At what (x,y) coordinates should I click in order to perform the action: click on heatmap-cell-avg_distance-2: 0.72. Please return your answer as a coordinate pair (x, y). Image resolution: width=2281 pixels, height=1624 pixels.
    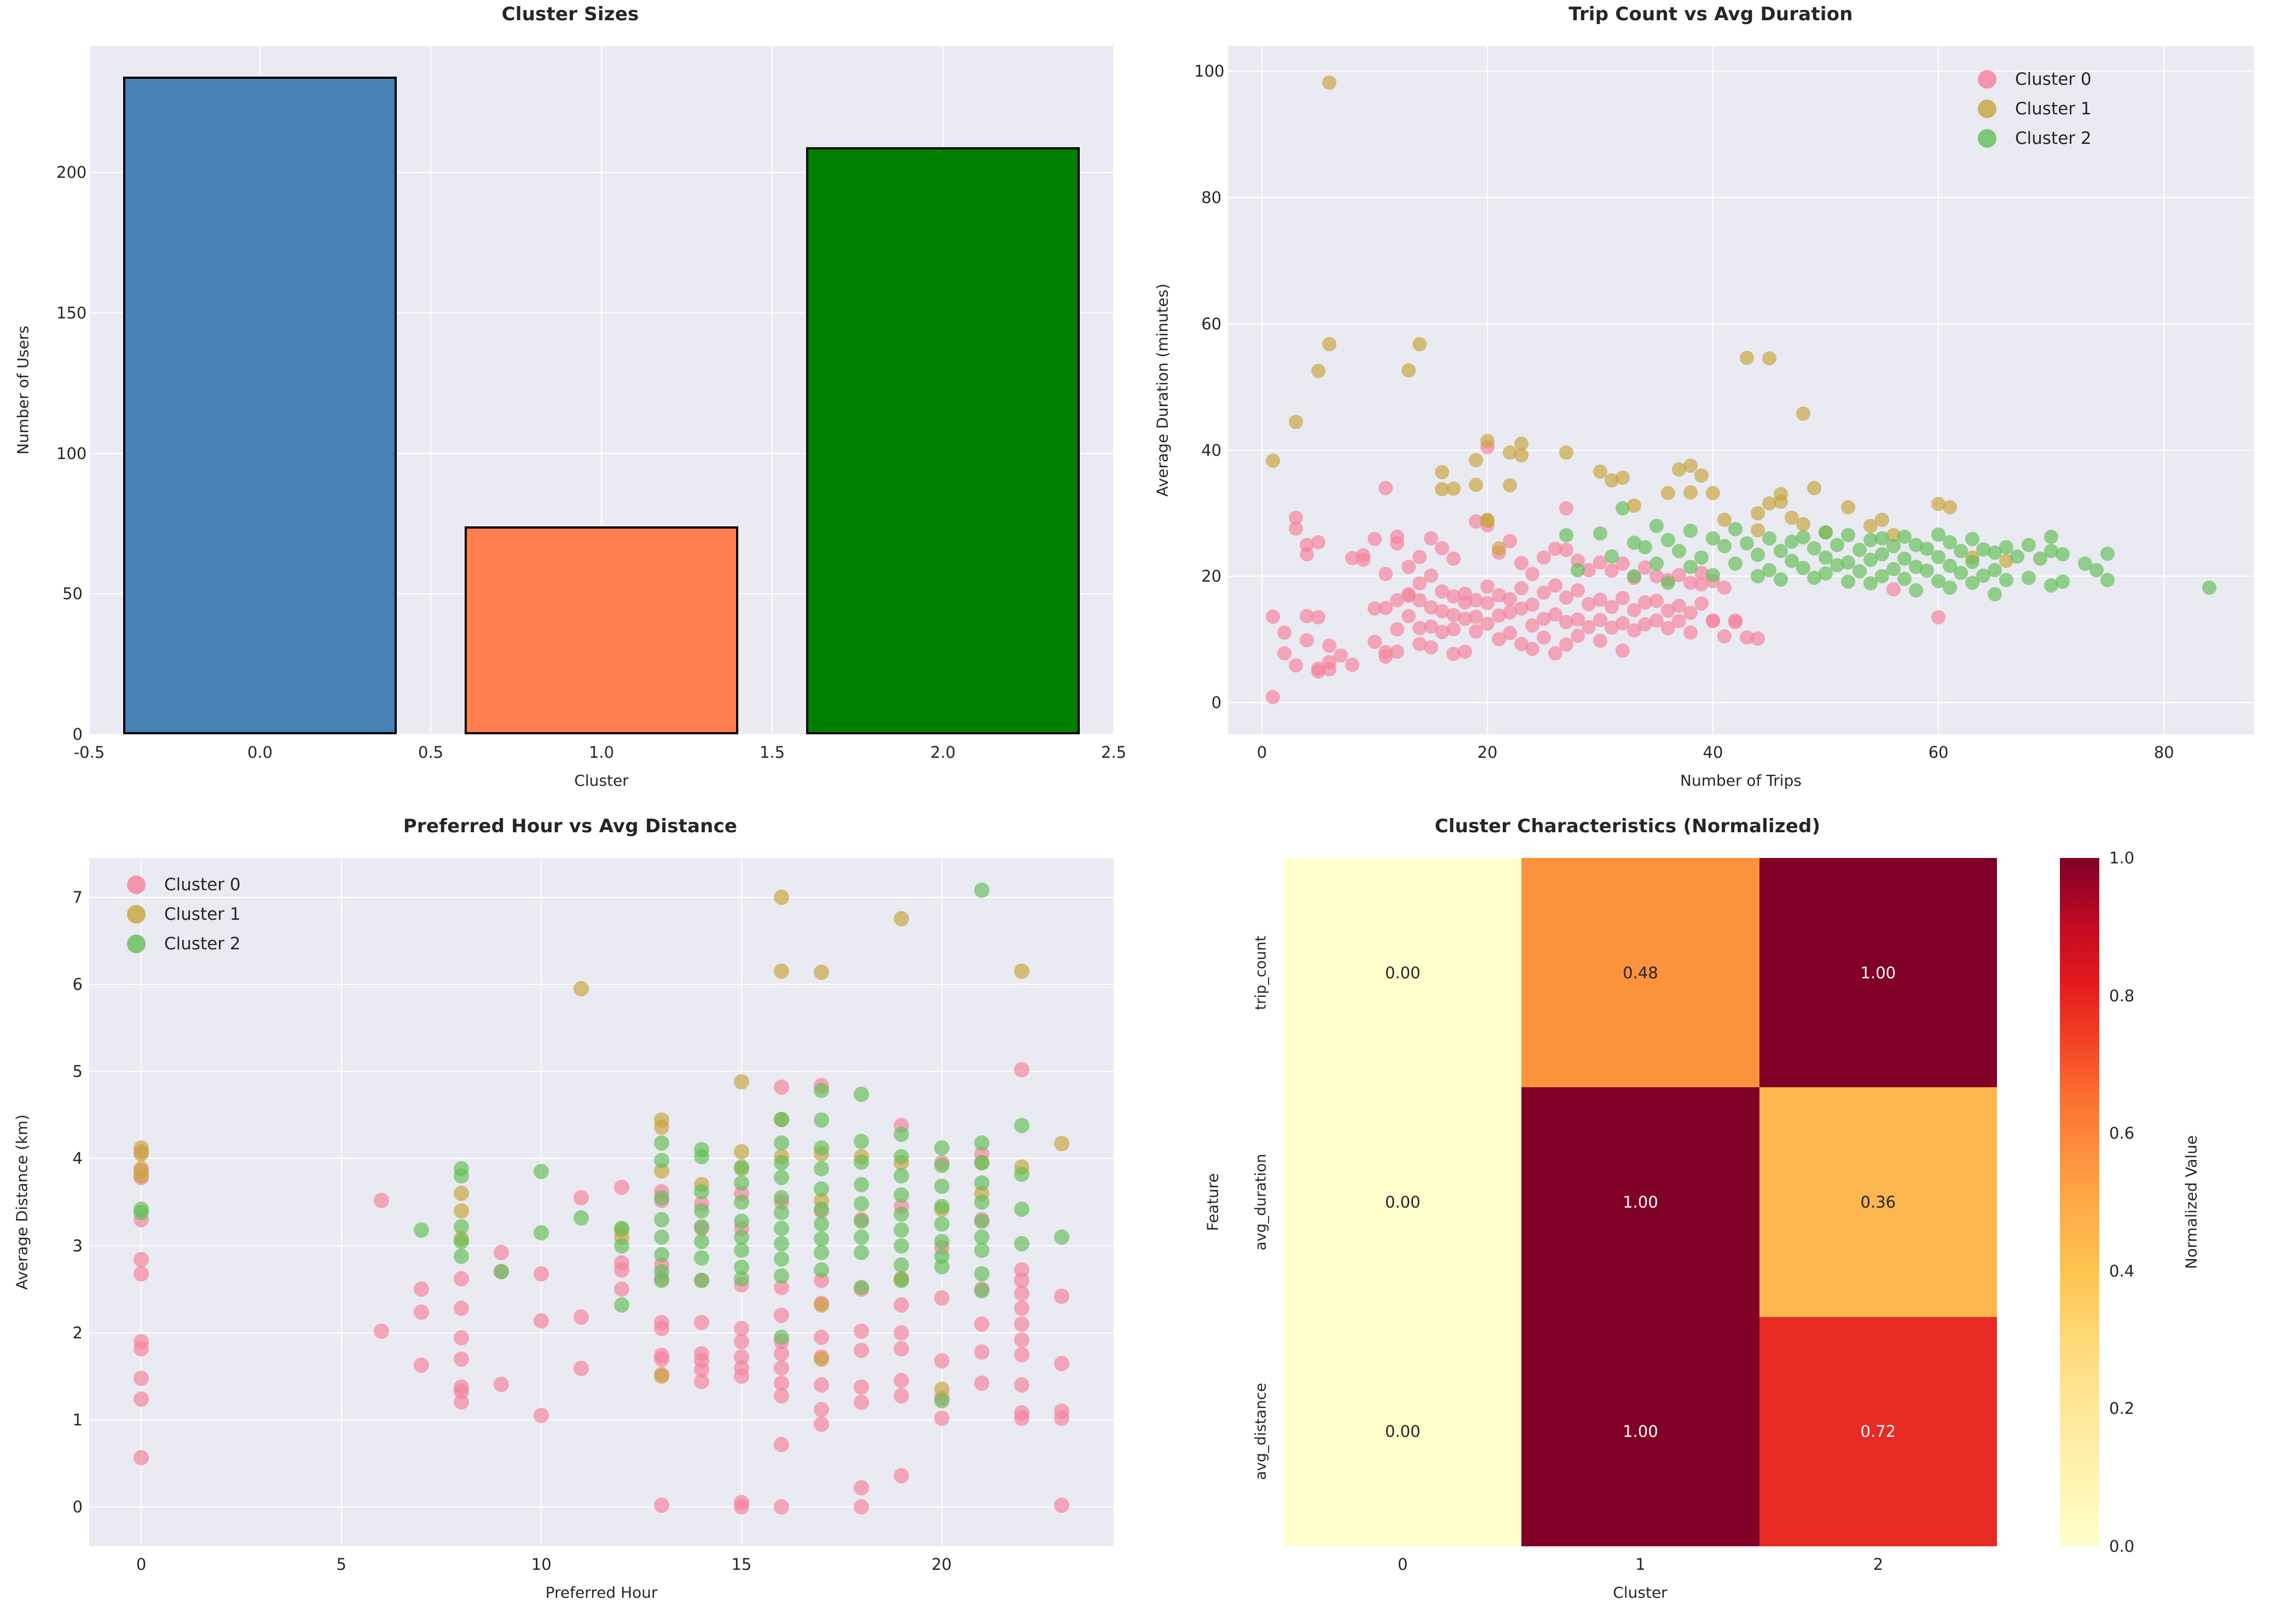
    Looking at the image, I should click on (1878, 1431).